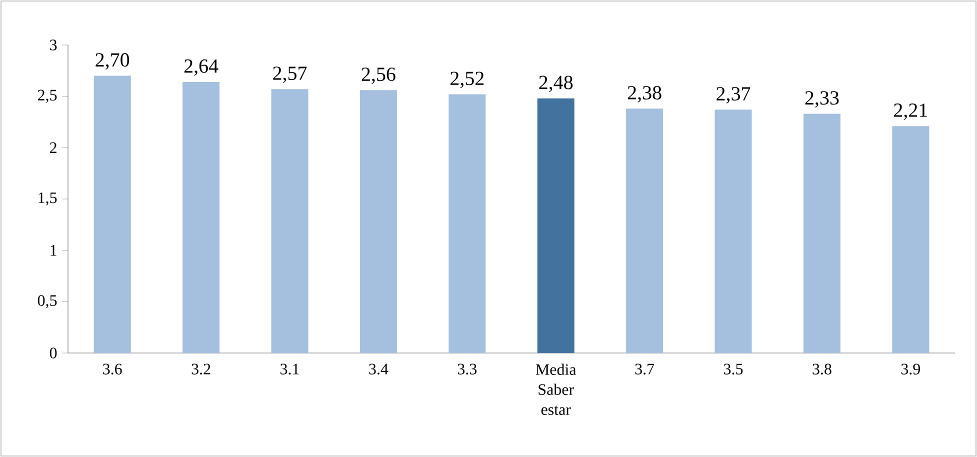 The height and width of the screenshot is (457, 977). What do you see at coordinates (733, 369) in the screenshot?
I see `x-tick-label: 3.5` at bounding box center [733, 369].